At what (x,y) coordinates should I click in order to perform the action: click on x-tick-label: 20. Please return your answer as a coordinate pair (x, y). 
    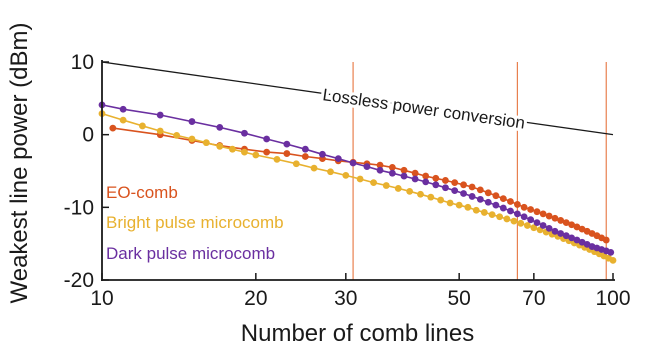
    Looking at the image, I should click on (255, 298).